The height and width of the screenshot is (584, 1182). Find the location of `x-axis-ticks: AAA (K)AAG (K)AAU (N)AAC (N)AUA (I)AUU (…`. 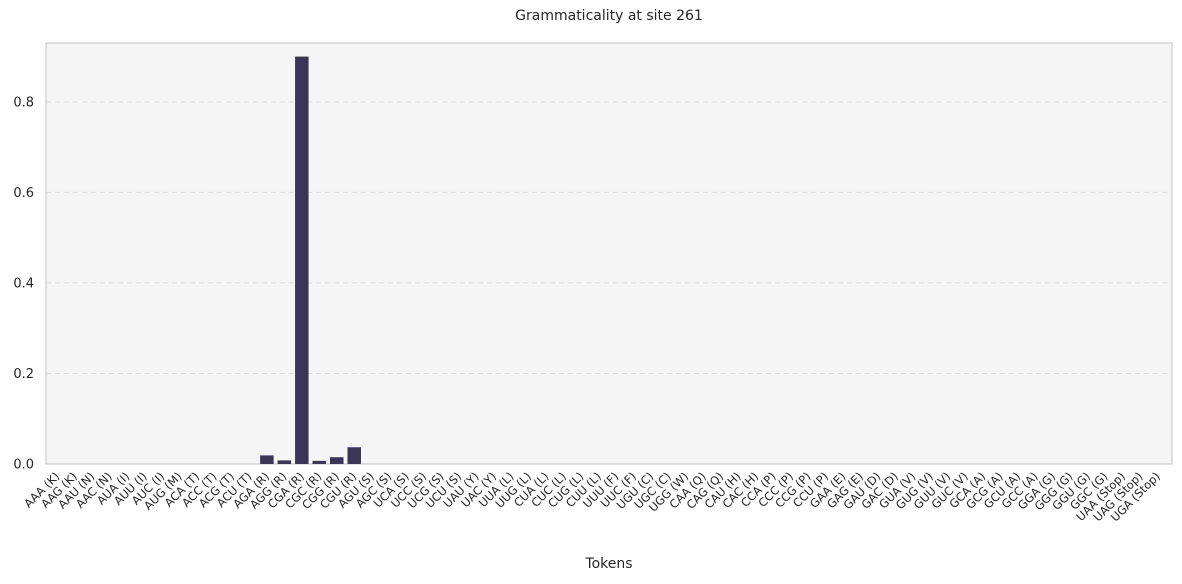

x-axis-ticks: AAA (K)AAG (K)AAU (N)AAC (N)AUA (I)AUU (… is located at coordinates (592, 496).